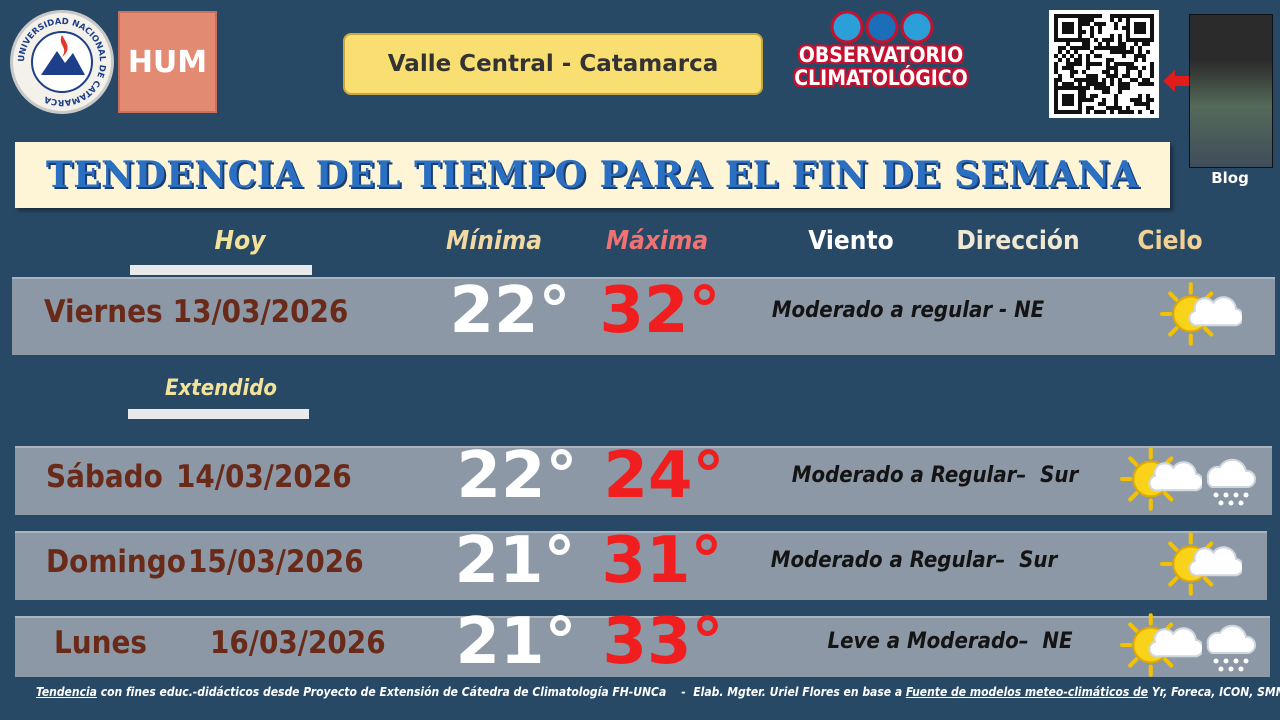 This screenshot has width=1280, height=720. I want to click on footer-link: Fuente de modelos meteo-climáticos de, so click(1027, 692).